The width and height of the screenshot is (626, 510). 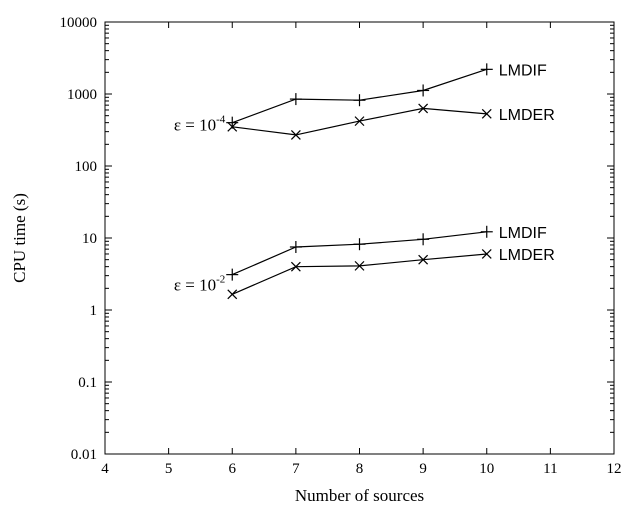 I want to click on y-tick-label: 1000, so click(x=82, y=95).